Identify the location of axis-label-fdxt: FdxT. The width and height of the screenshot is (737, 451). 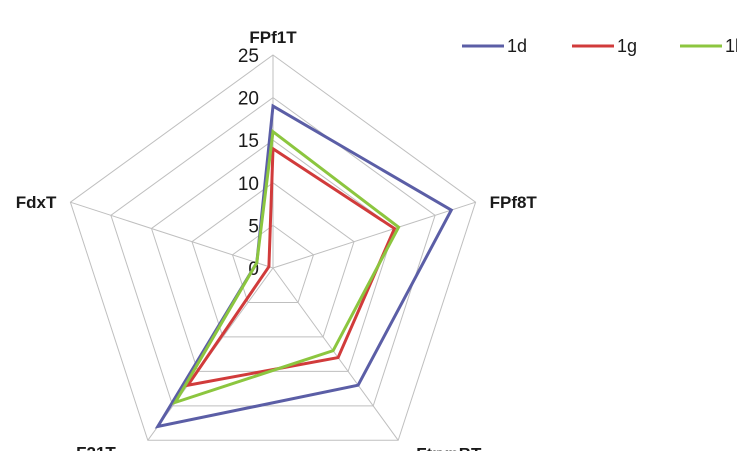
(36, 202).